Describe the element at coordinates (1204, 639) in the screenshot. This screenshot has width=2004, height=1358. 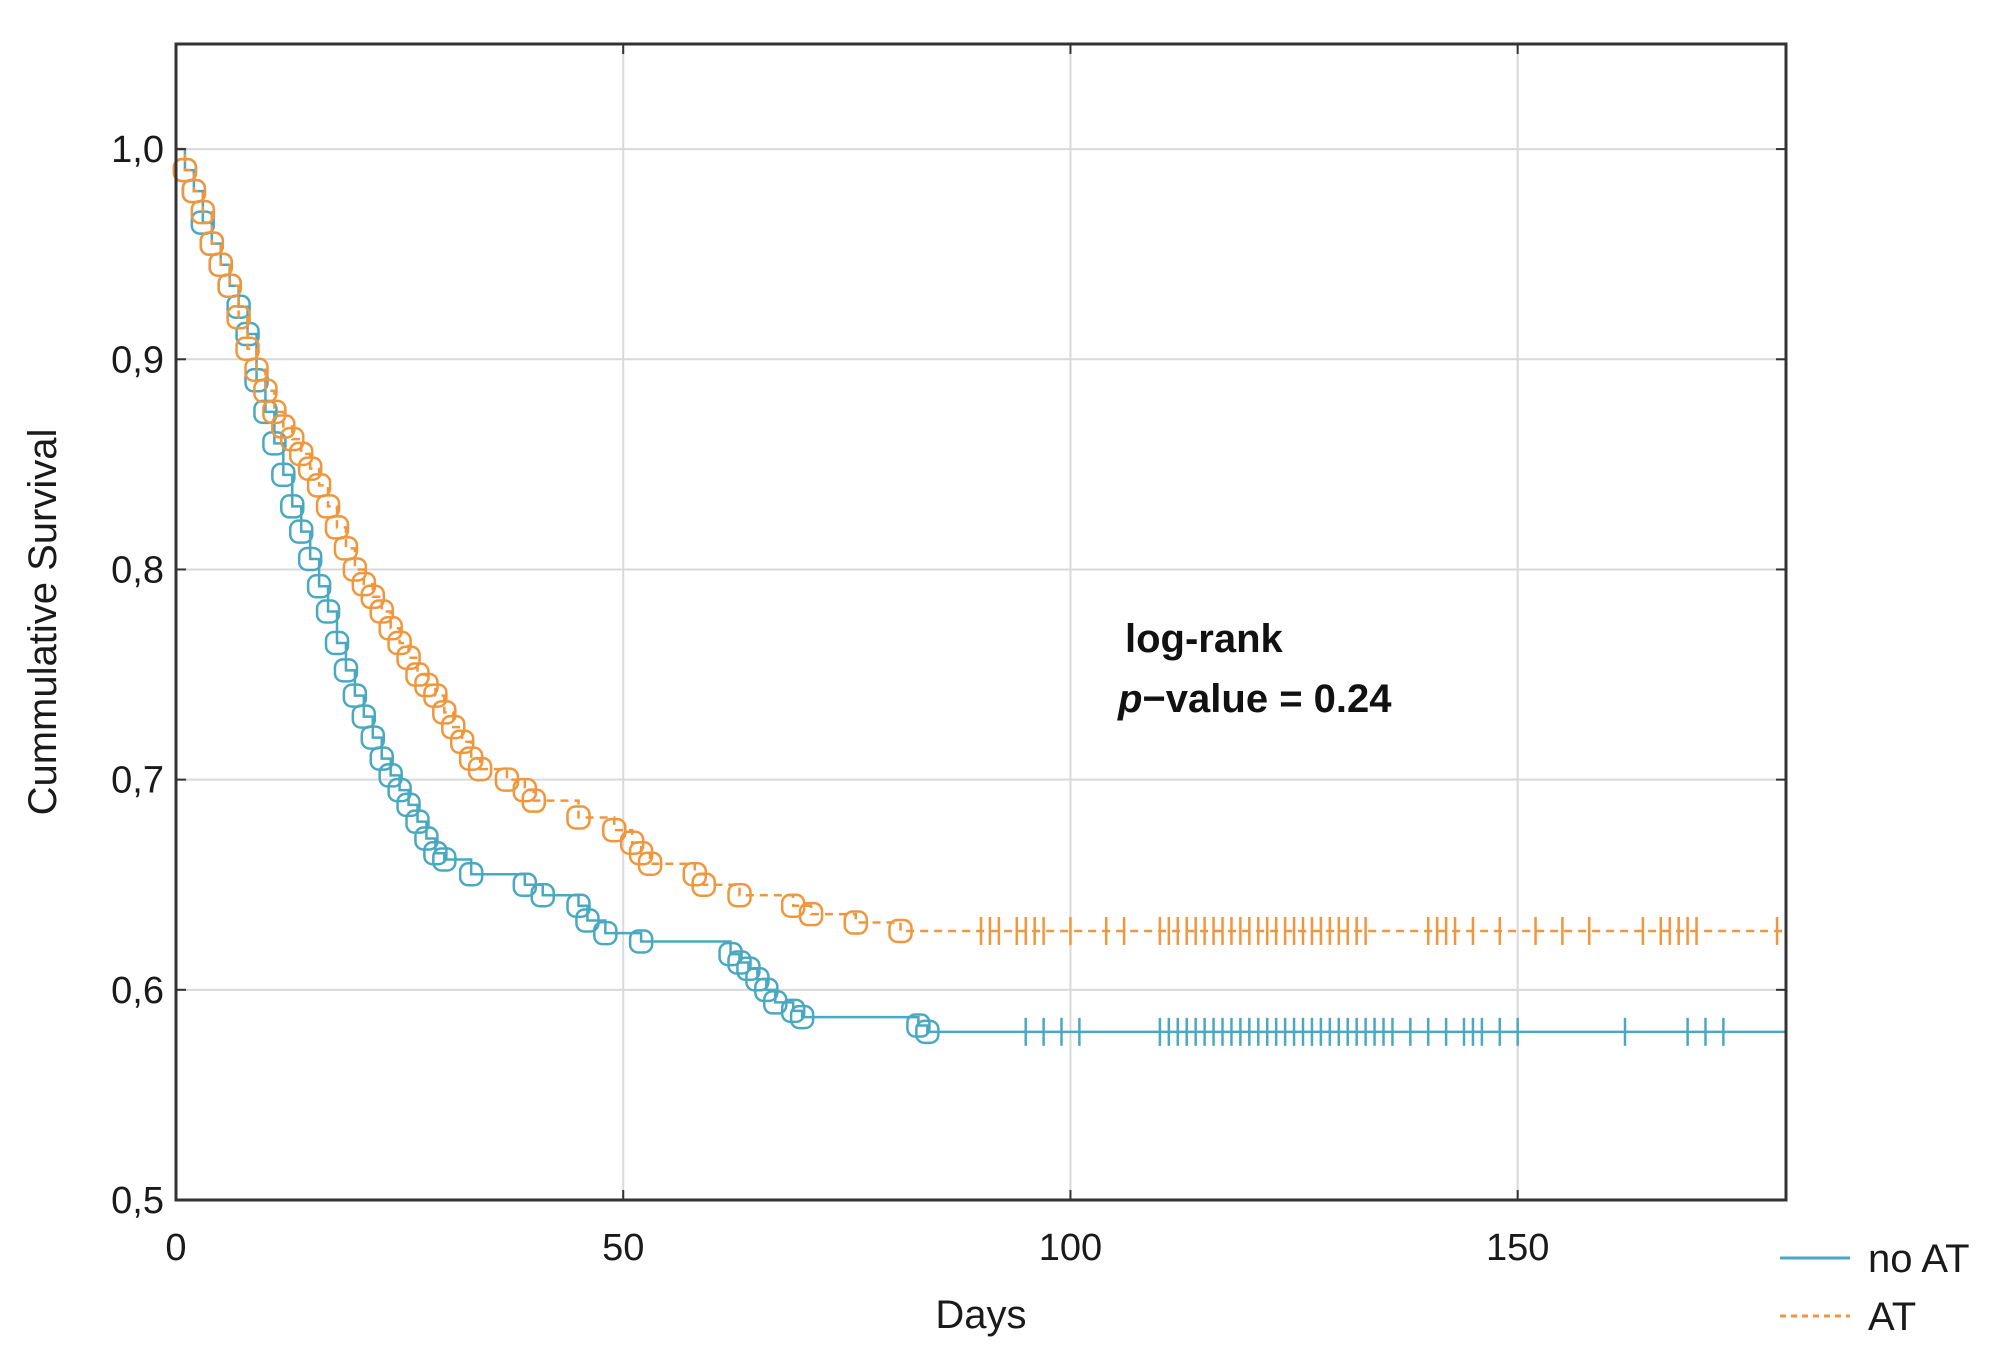
I see `annotation-line-1: log-rank` at that location.